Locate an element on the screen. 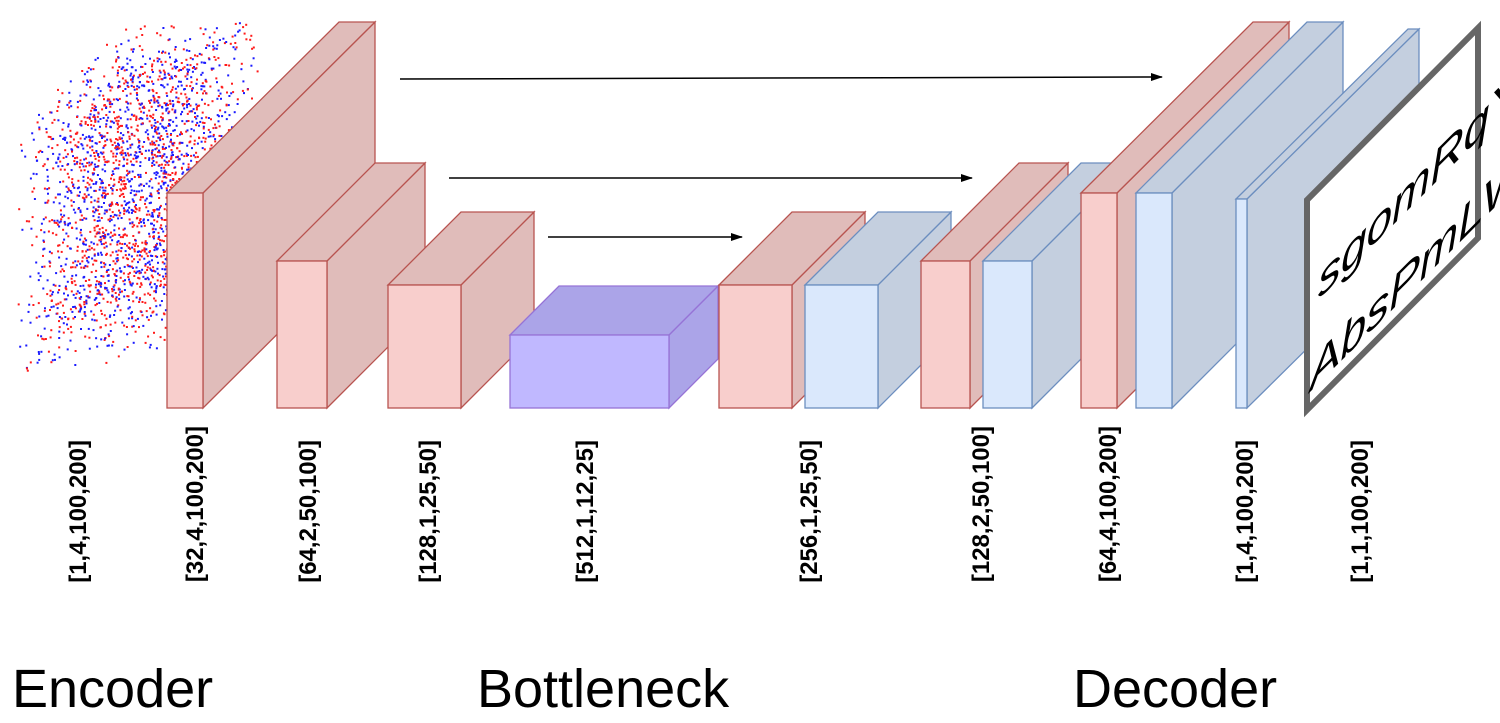 This screenshot has height=723, width=1500. shape-label-output-layer: [1,4,100,200] is located at coordinates (1245, 511).